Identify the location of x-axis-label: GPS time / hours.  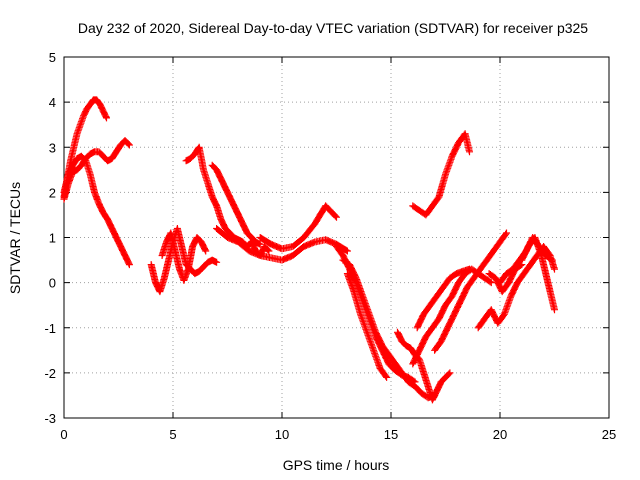
(336, 465).